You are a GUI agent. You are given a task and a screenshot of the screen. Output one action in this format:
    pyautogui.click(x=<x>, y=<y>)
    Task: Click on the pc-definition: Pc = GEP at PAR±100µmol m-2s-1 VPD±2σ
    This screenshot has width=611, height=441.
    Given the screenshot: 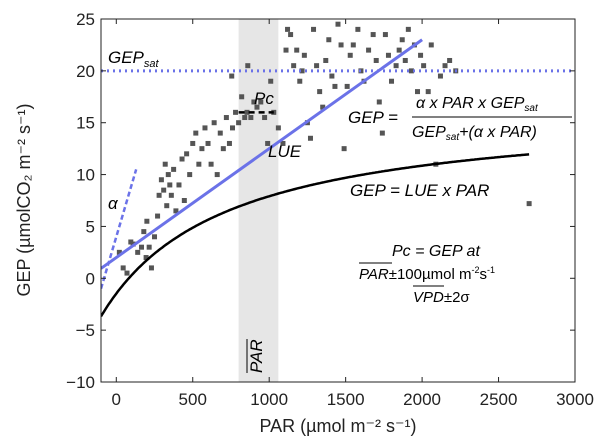 What is the action you would take?
    pyautogui.click(x=427, y=274)
    